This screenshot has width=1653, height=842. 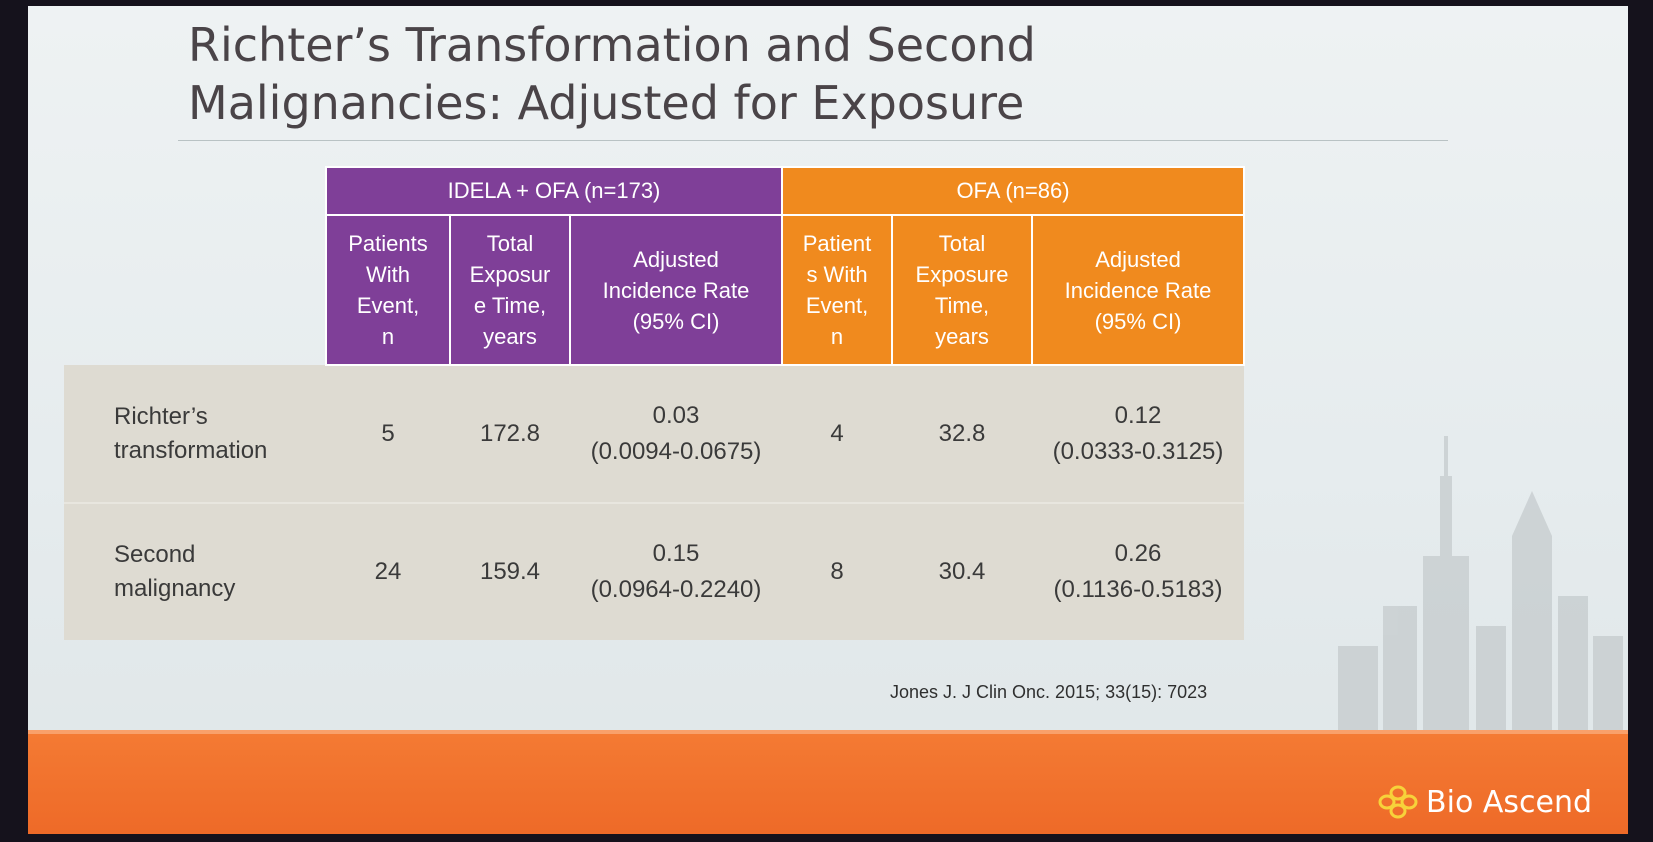 What do you see at coordinates (195, 571) in the screenshot?
I see `row-label: Second malignancy` at bounding box center [195, 571].